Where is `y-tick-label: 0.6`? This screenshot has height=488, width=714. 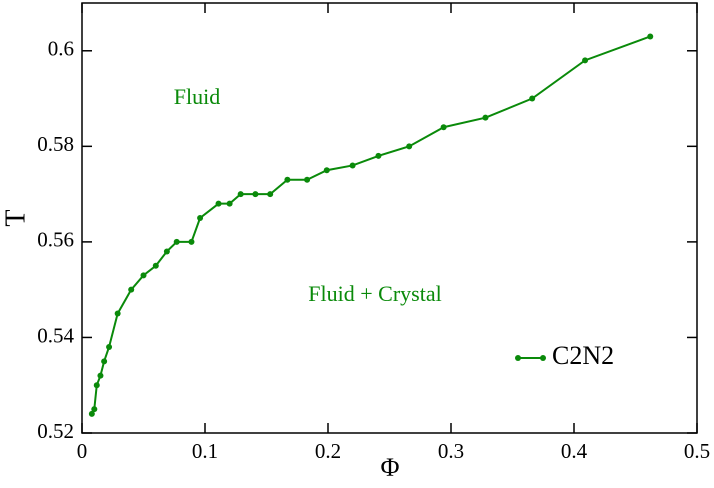
y-tick-label: 0.6 is located at coordinates (61, 49).